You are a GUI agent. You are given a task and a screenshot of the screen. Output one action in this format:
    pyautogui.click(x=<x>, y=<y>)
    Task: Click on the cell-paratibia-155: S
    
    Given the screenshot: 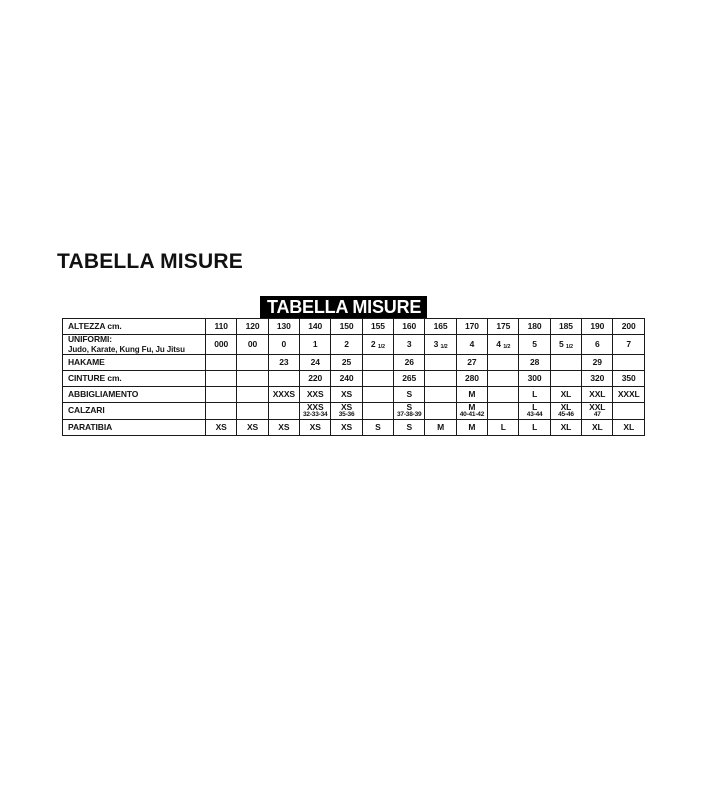 What is the action you would take?
    pyautogui.click(x=378, y=428)
    